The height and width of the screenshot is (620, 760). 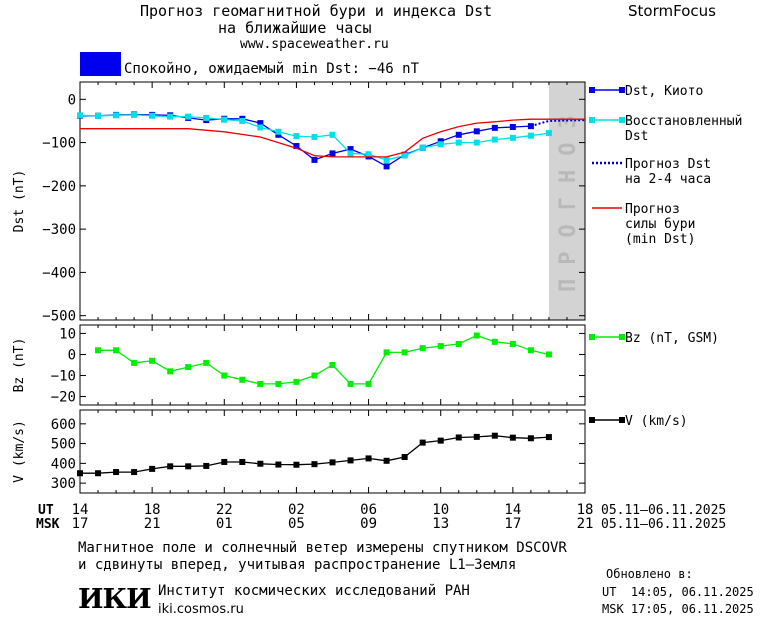 What do you see at coordinates (678, 592) in the screenshot?
I see `updated-ut: UT 14:05, 06.11.2025` at bounding box center [678, 592].